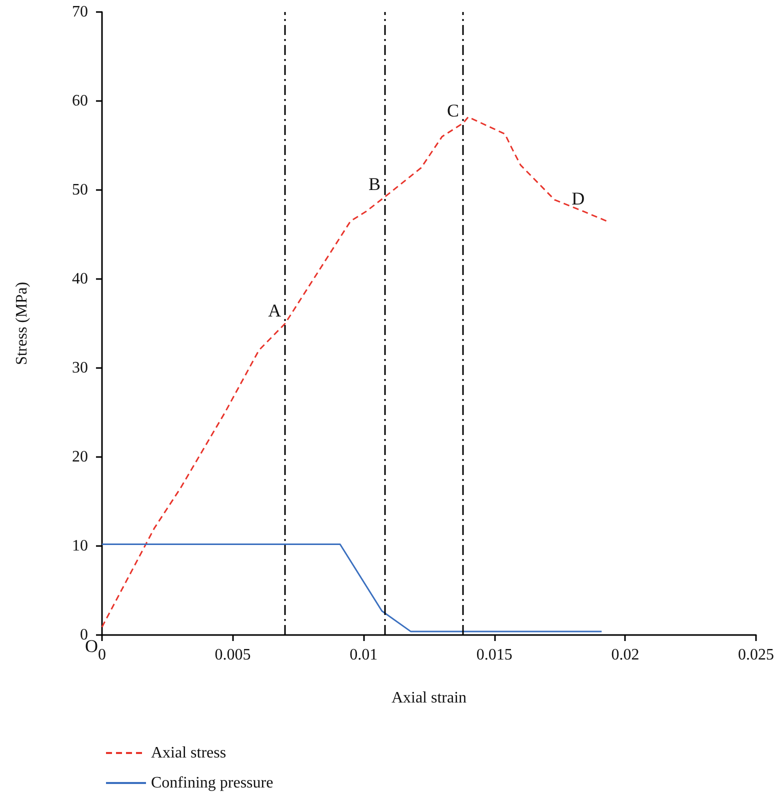 This screenshot has height=798, width=777. I want to click on y-tick-label: 20, so click(80, 457).